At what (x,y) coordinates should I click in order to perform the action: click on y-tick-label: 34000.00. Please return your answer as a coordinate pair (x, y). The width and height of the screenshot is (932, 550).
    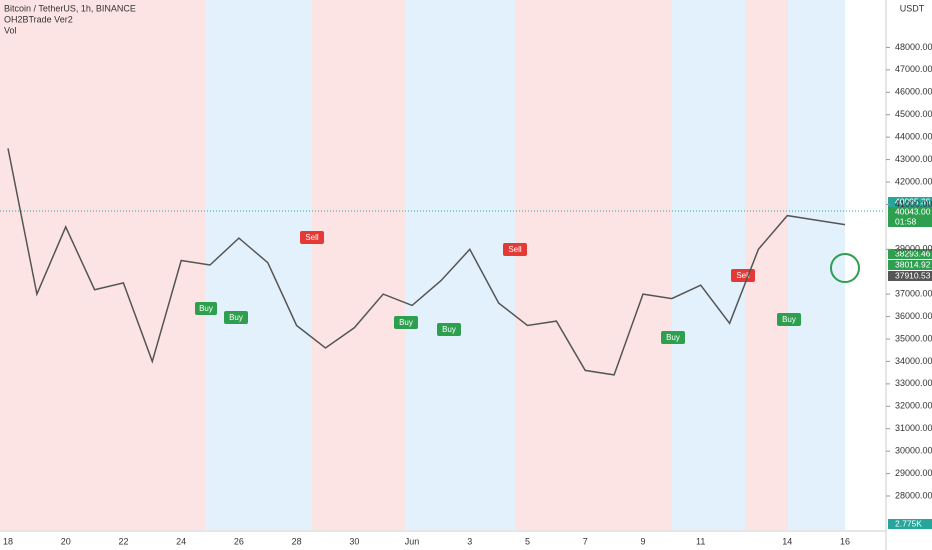
    Looking at the image, I should click on (913, 361).